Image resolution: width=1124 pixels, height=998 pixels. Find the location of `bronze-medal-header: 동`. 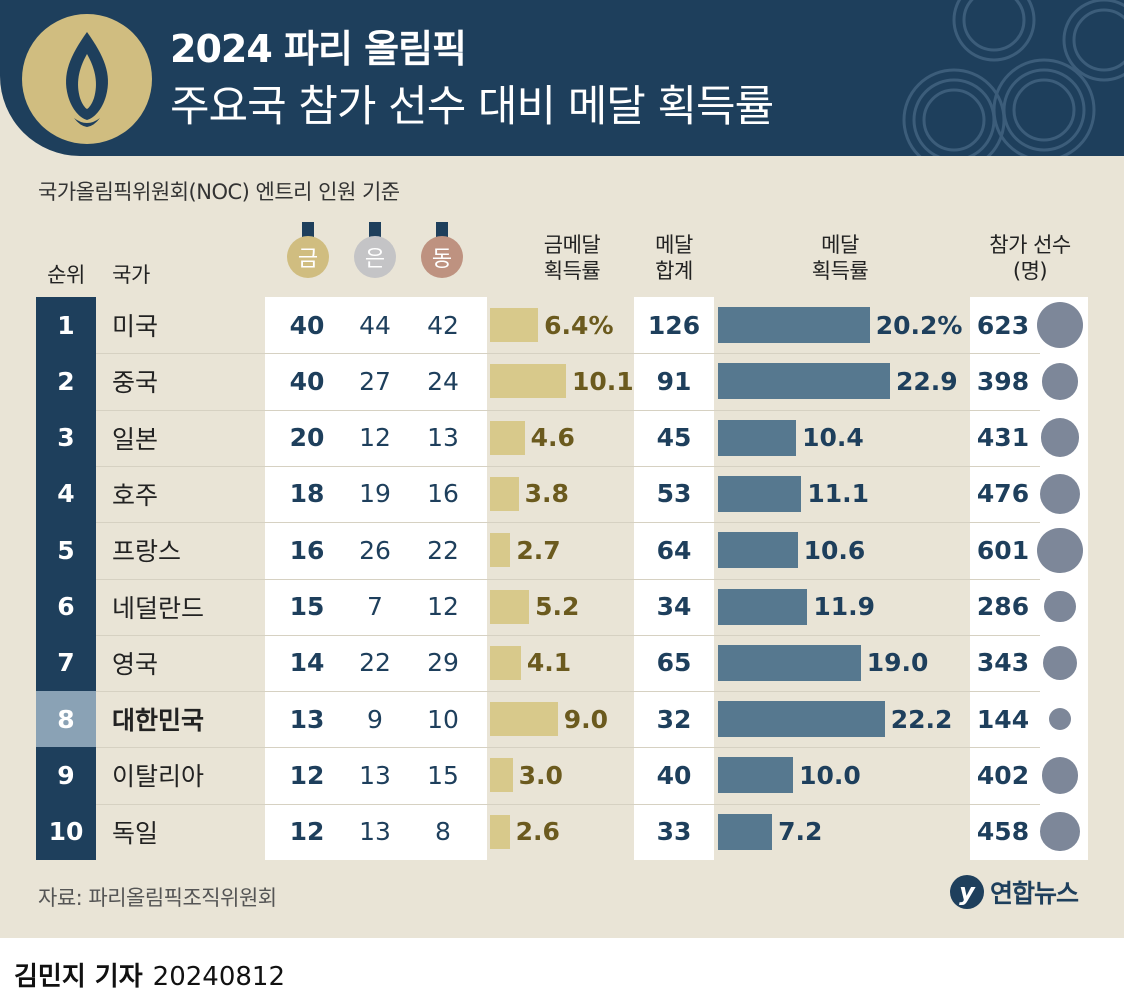

bronze-medal-header: 동 is located at coordinates (442, 257).